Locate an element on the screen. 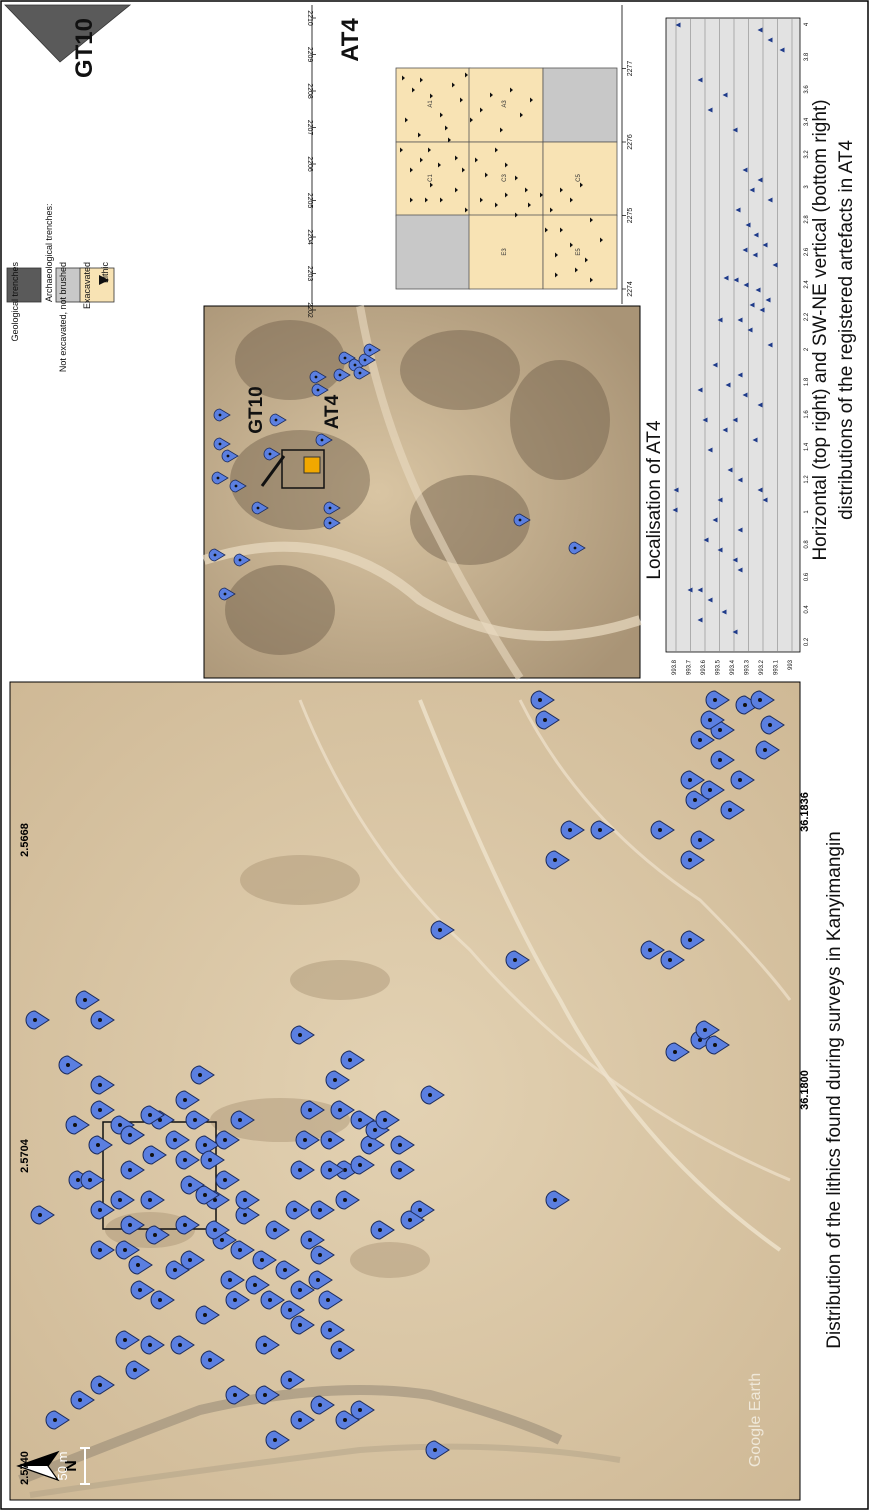 This screenshot has width=869, height=1510. lat-label: 2.5740 is located at coordinates (25, 1468).